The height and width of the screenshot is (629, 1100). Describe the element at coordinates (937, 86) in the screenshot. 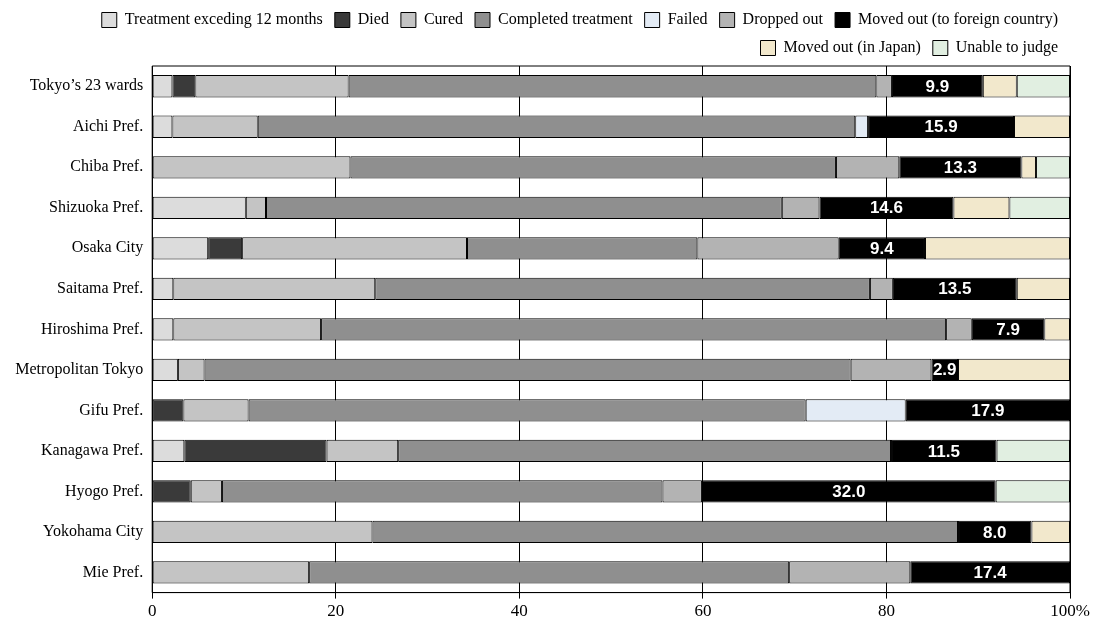

I see `data-label: 9.9` at that location.